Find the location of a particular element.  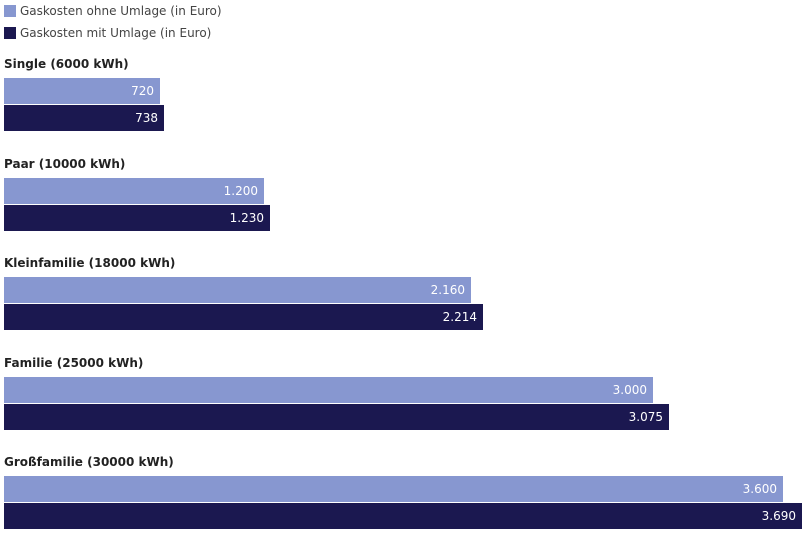

bar-value-label: 2.160 is located at coordinates (447, 290).